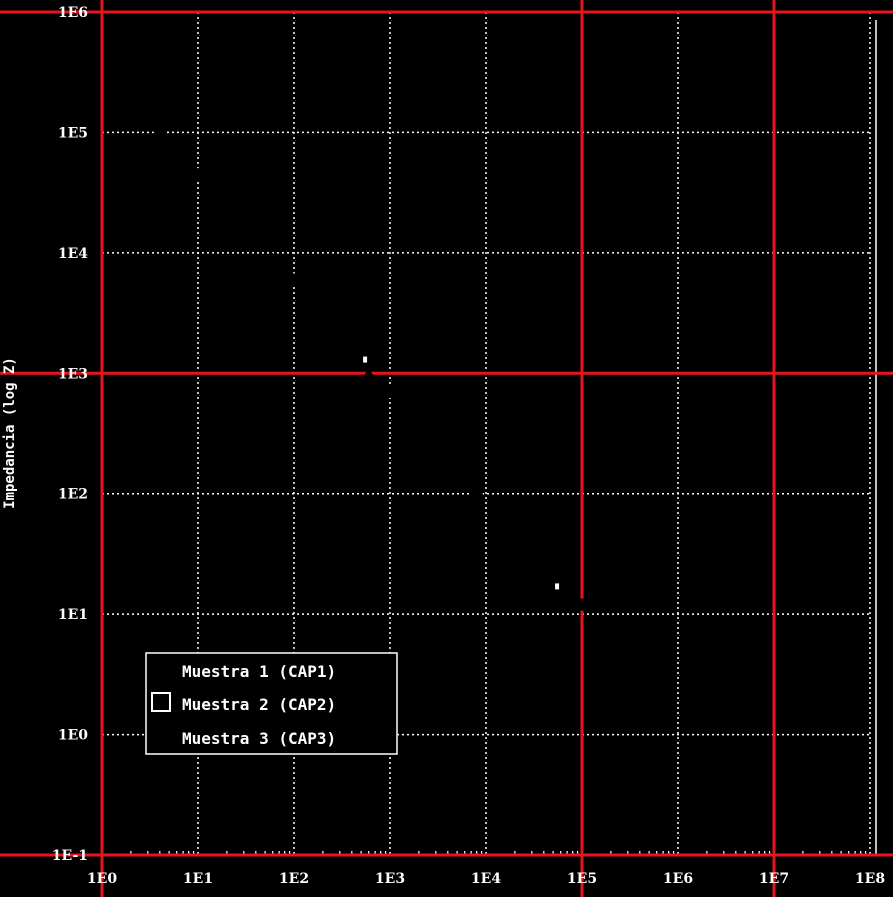 This screenshot has height=897, width=893. What do you see at coordinates (774, 879) in the screenshot?
I see `x-tick-label: 1E7` at bounding box center [774, 879].